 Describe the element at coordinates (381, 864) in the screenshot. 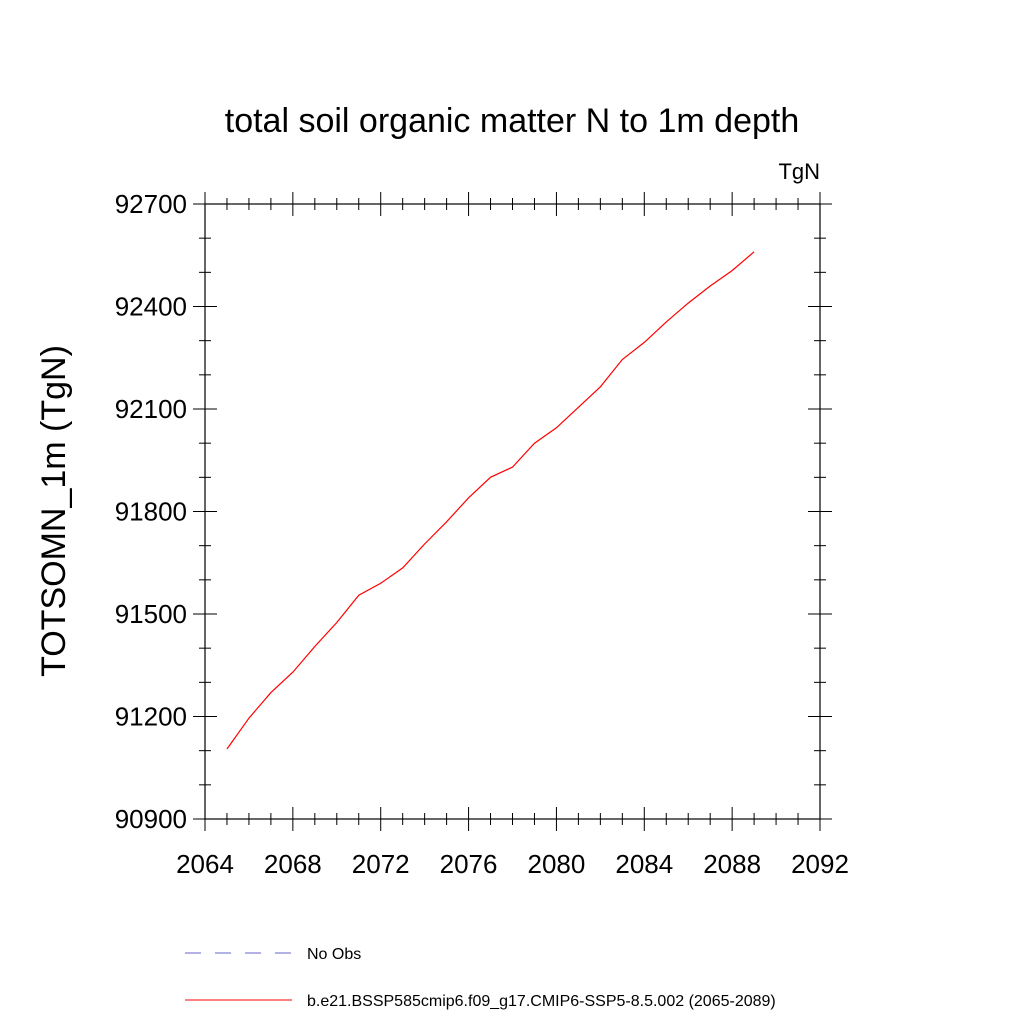

I see `x-tick-label: 2072` at that location.